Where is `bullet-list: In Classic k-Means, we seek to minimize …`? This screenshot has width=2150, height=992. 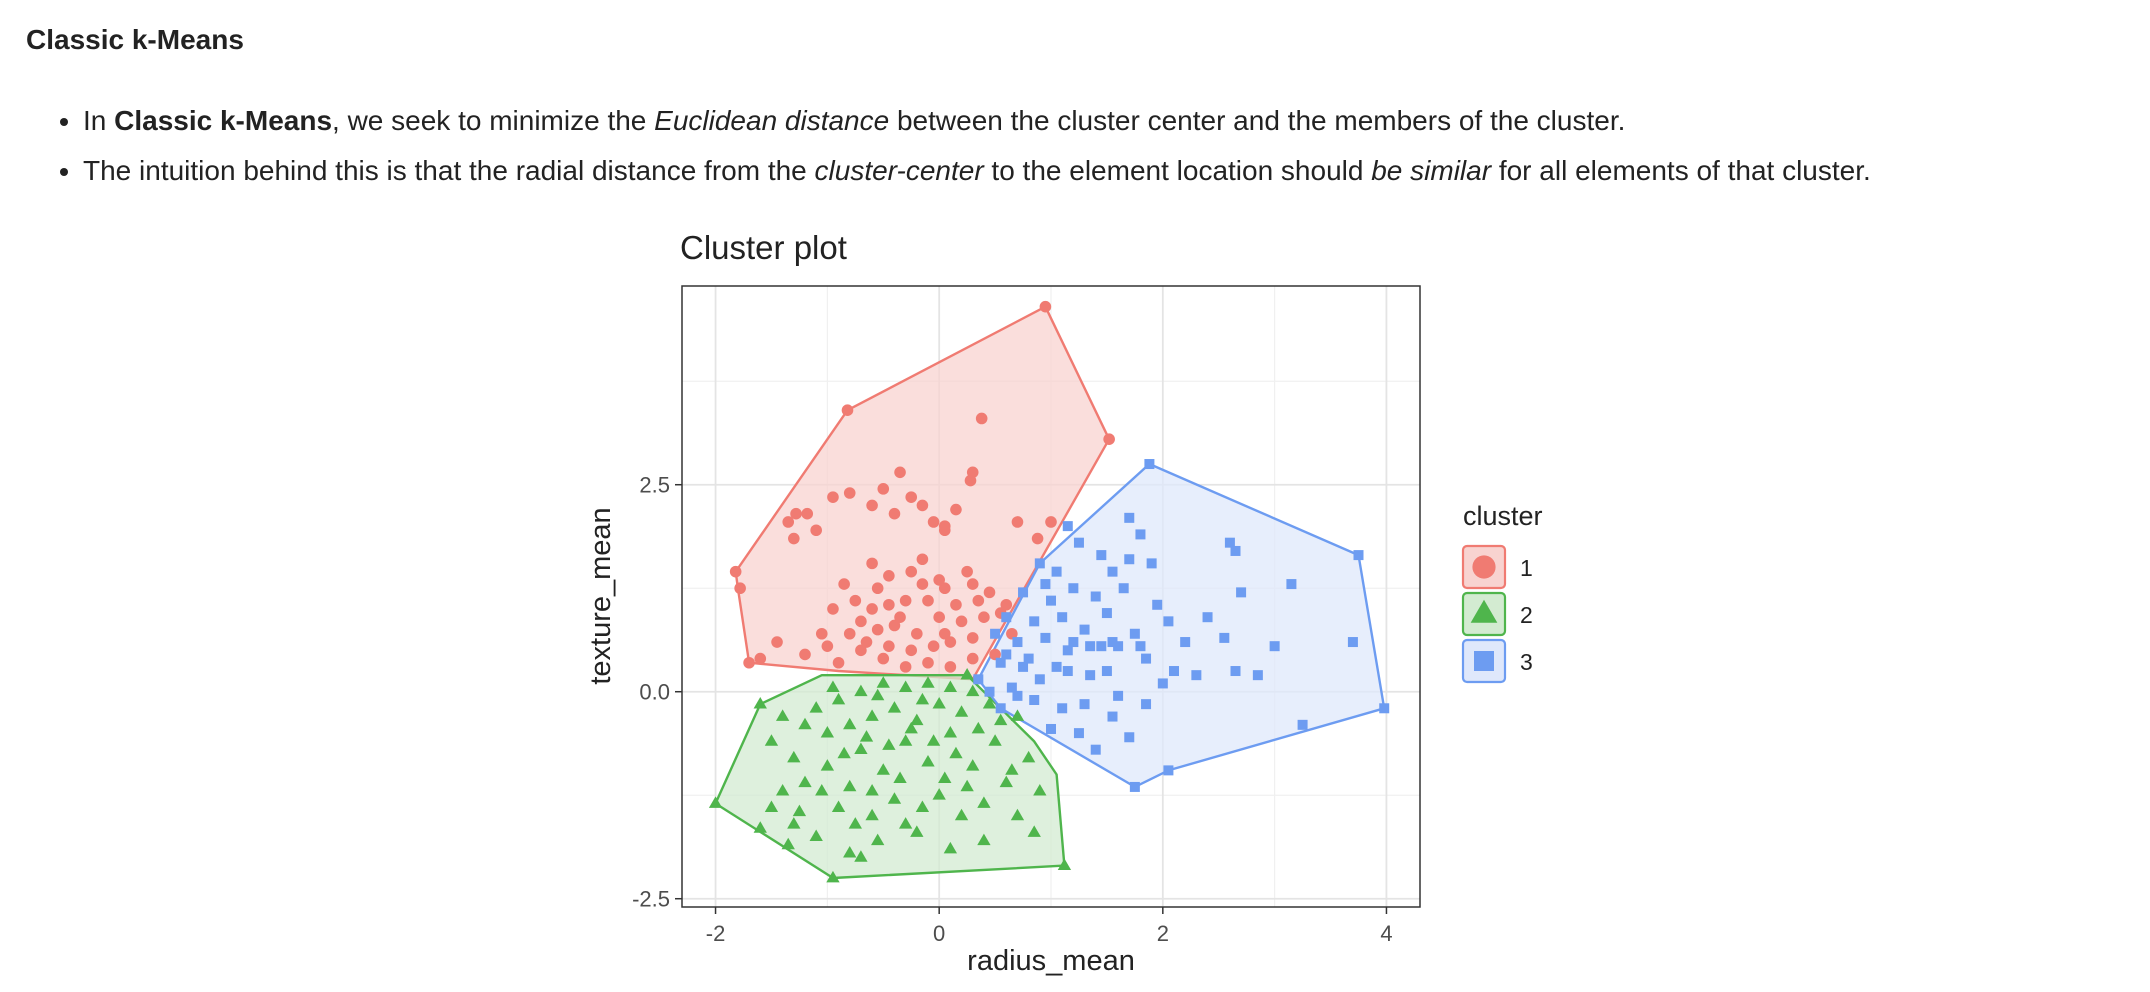
bullet-list: In Classic k-Means, we seek to minimize … is located at coordinates (960, 146).